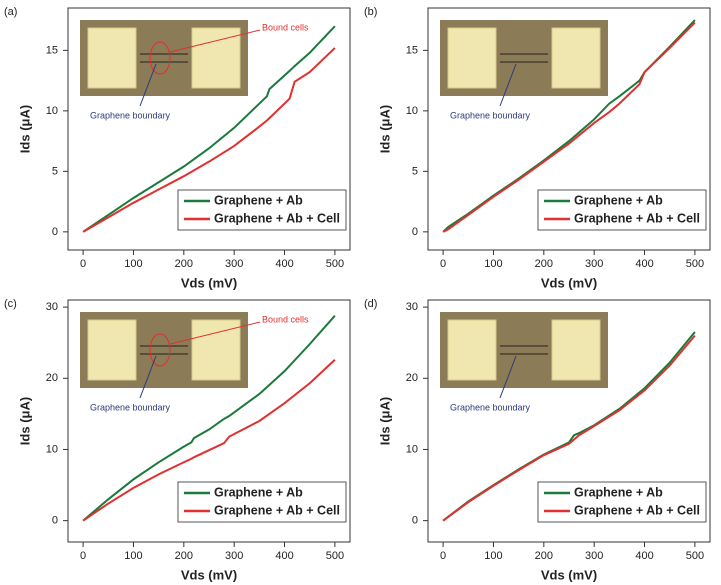 The height and width of the screenshot is (585, 721). What do you see at coordinates (10, 12) in the screenshot?
I see `panel-label: (a)` at bounding box center [10, 12].